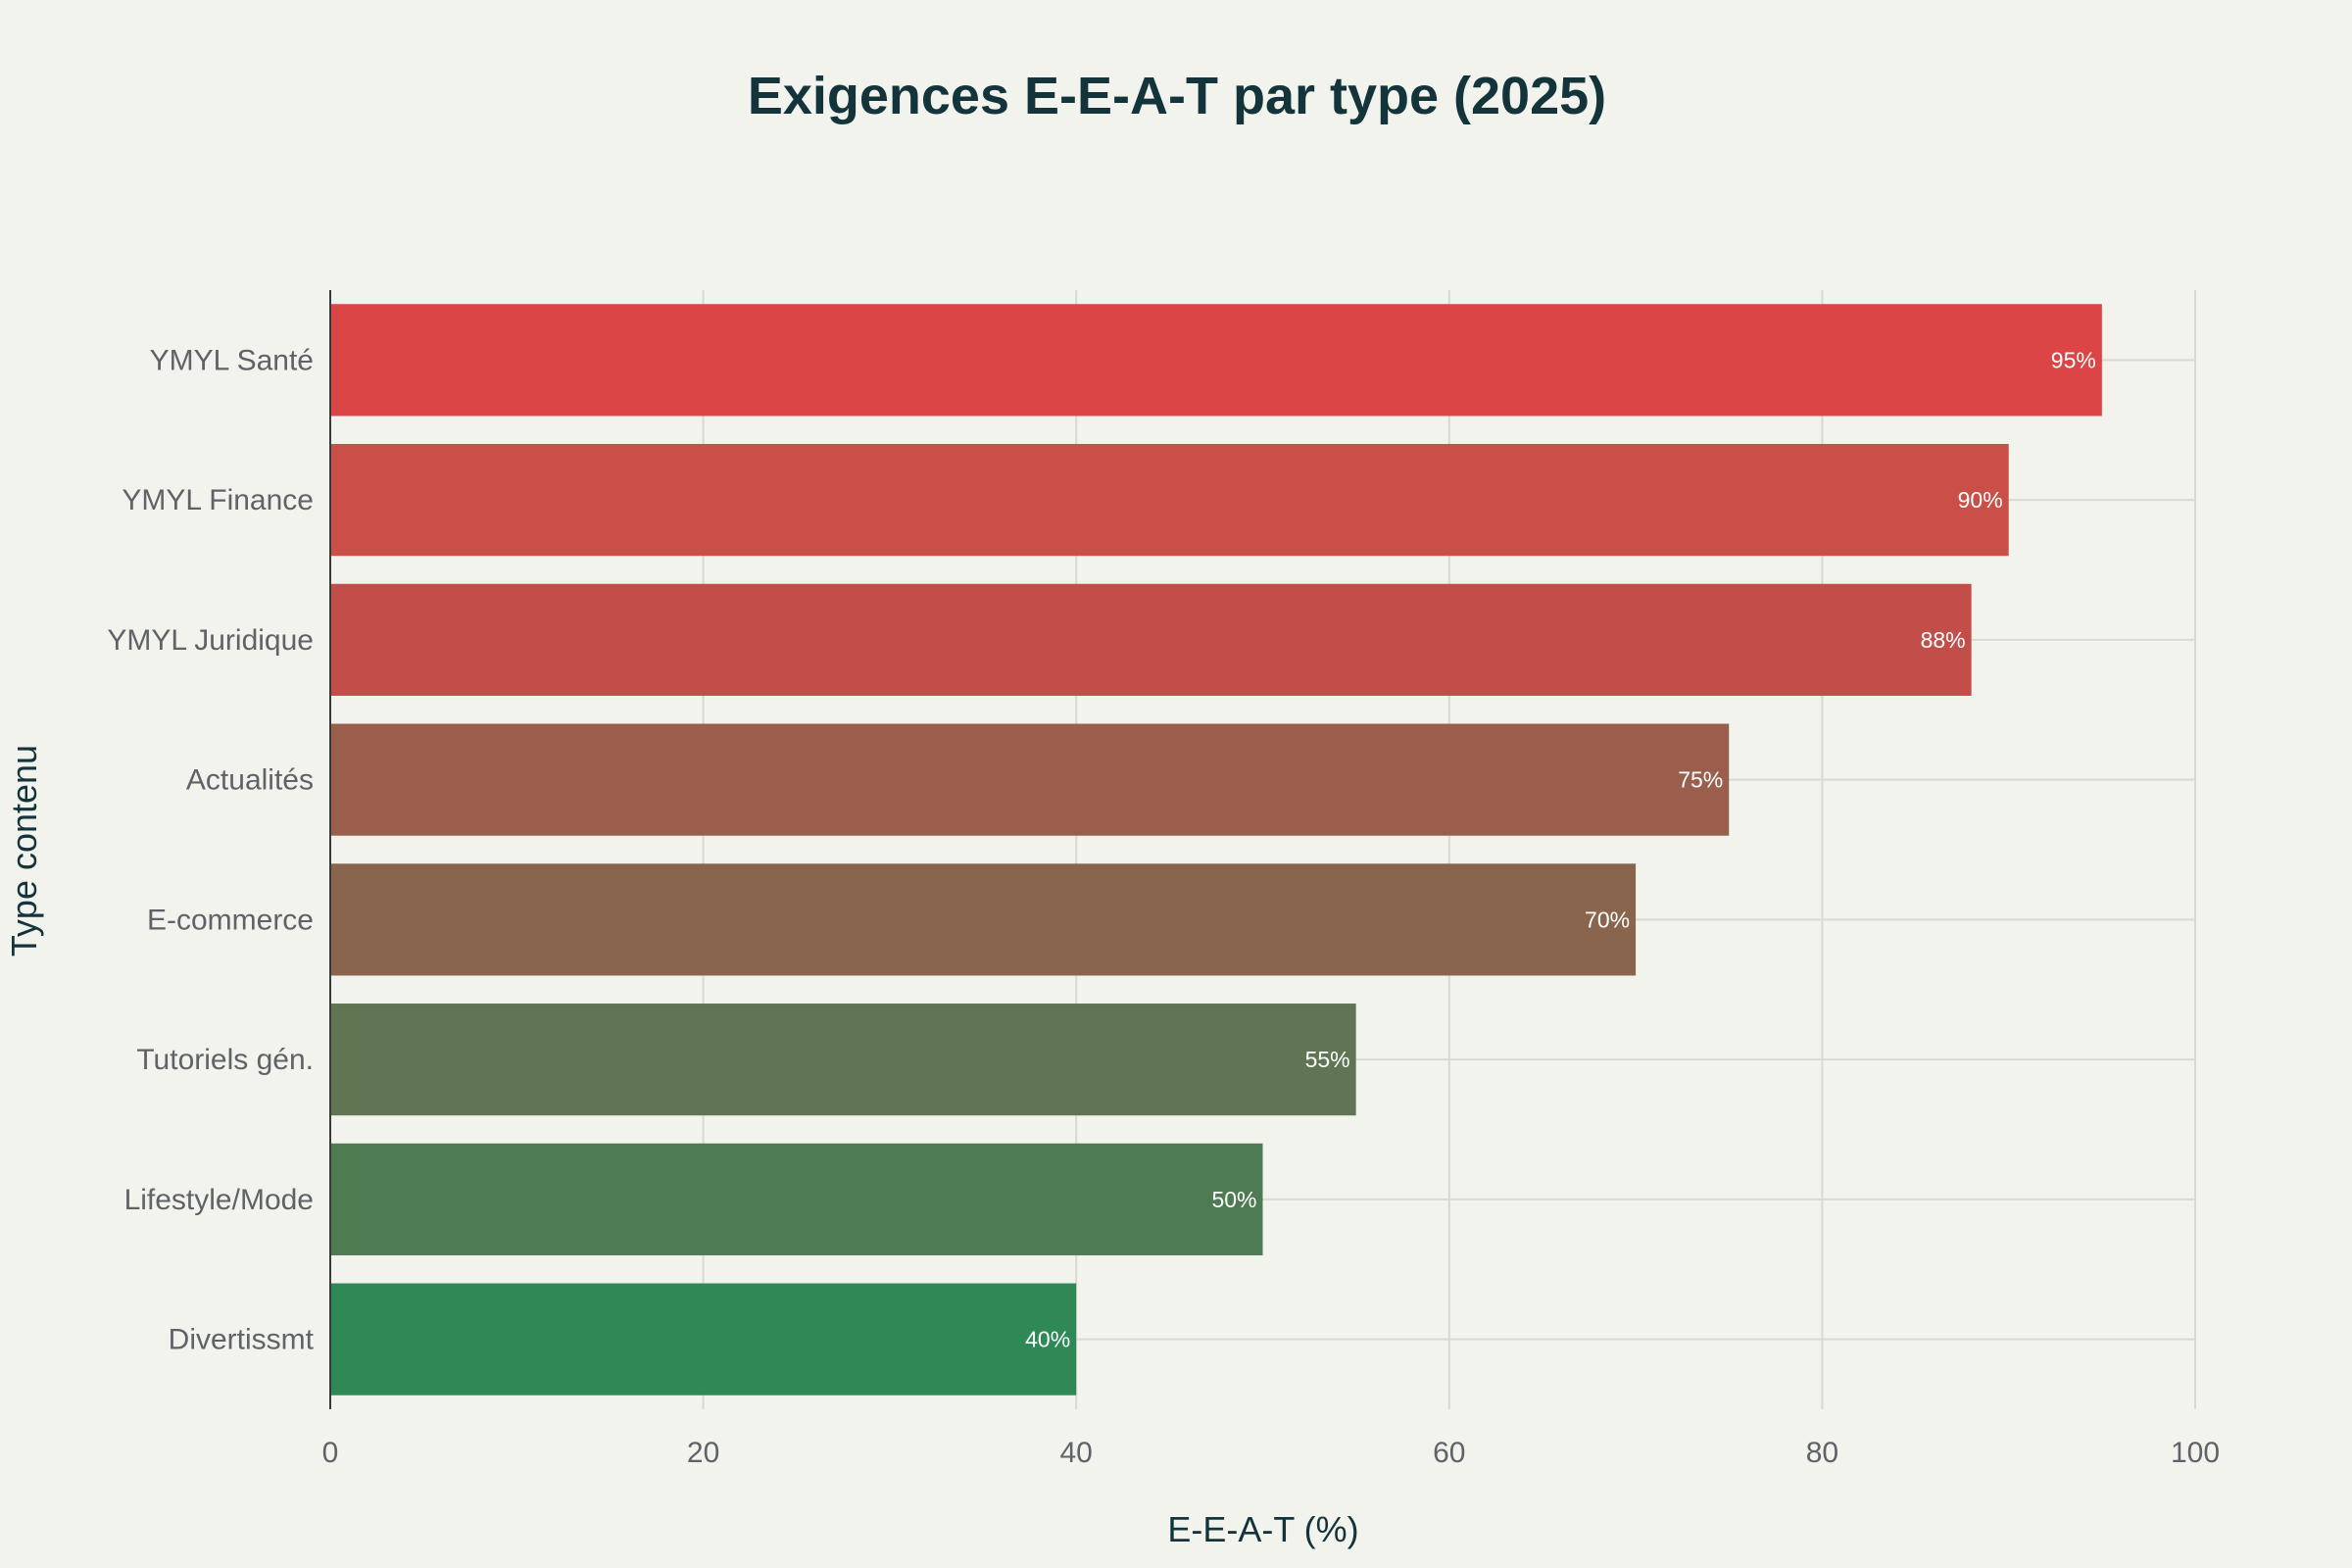 The height and width of the screenshot is (1568, 2352). I want to click on chart-title: Exigences E-E-A-T par type (2025), so click(1177, 96).